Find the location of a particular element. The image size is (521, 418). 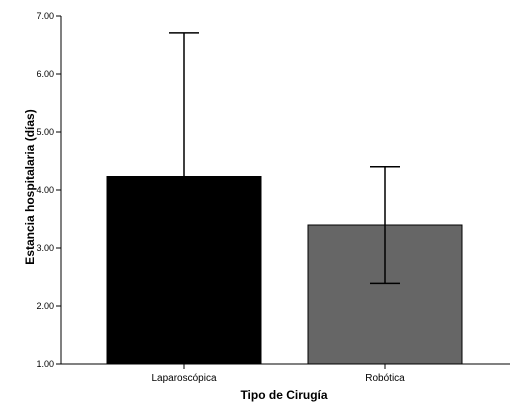

y-axis-title: Estancia hospitalaria (días) is located at coordinates (30, 186).